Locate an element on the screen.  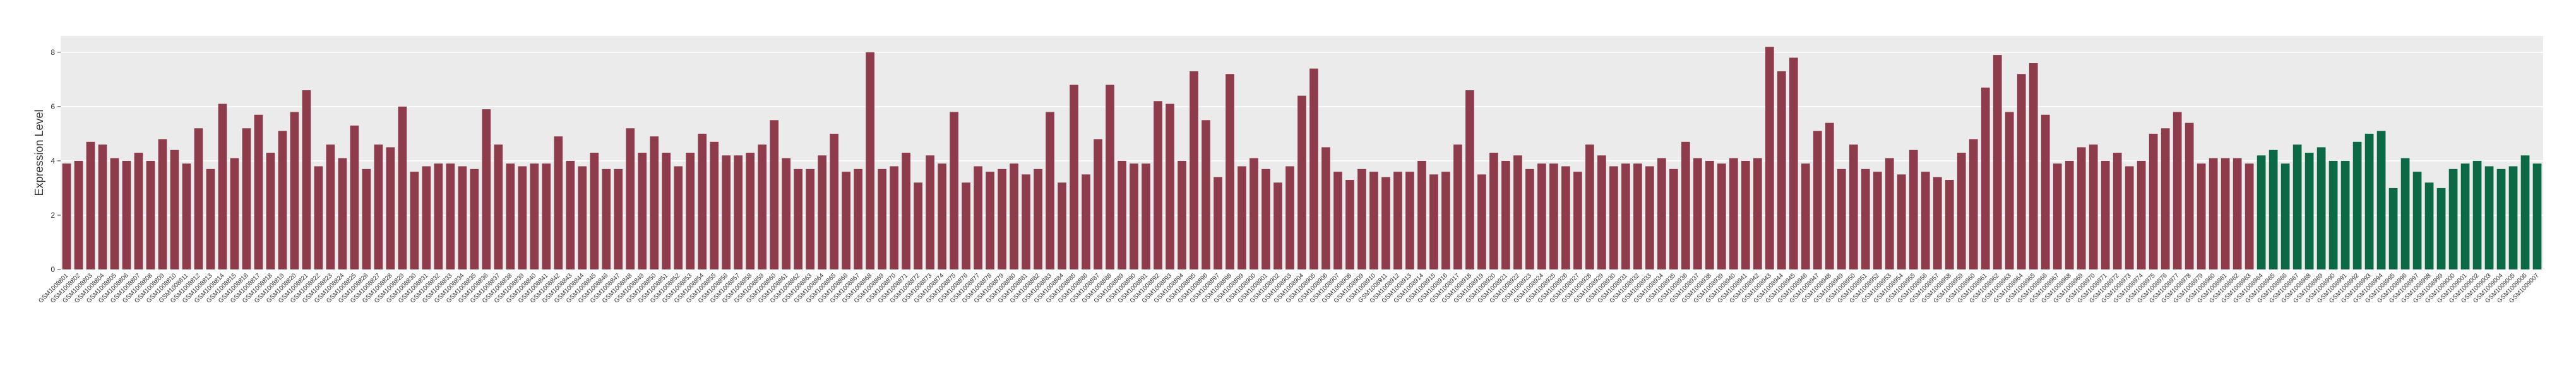
y-tick-label: 8 is located at coordinates (53, 53).